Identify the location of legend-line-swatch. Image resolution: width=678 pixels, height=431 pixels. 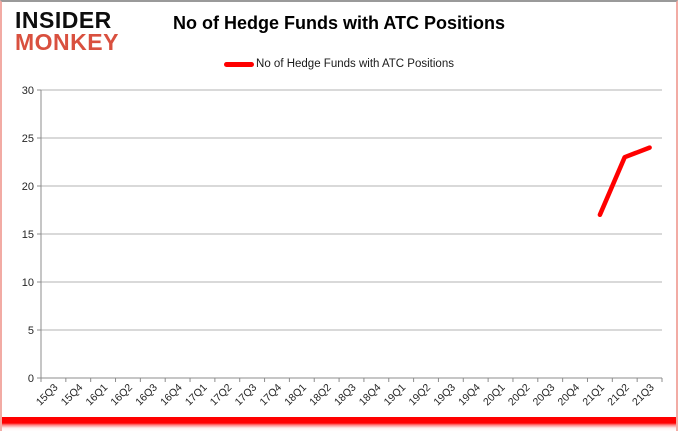
(239, 64).